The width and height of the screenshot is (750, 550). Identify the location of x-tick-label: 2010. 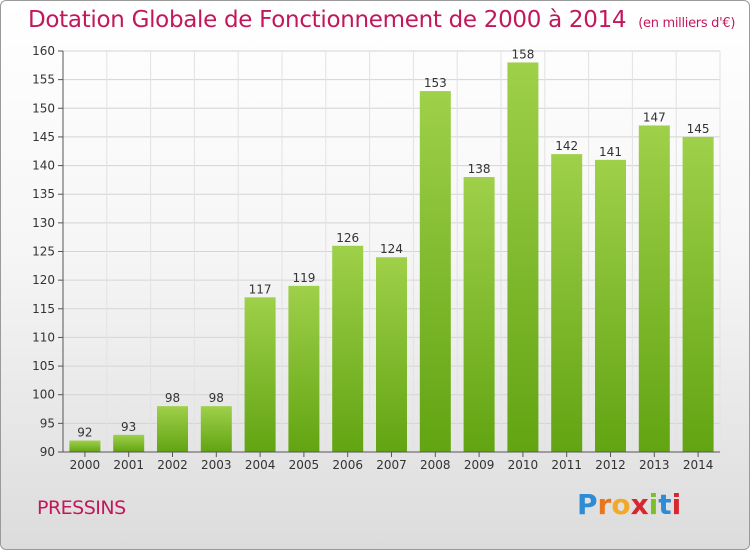
(523, 465).